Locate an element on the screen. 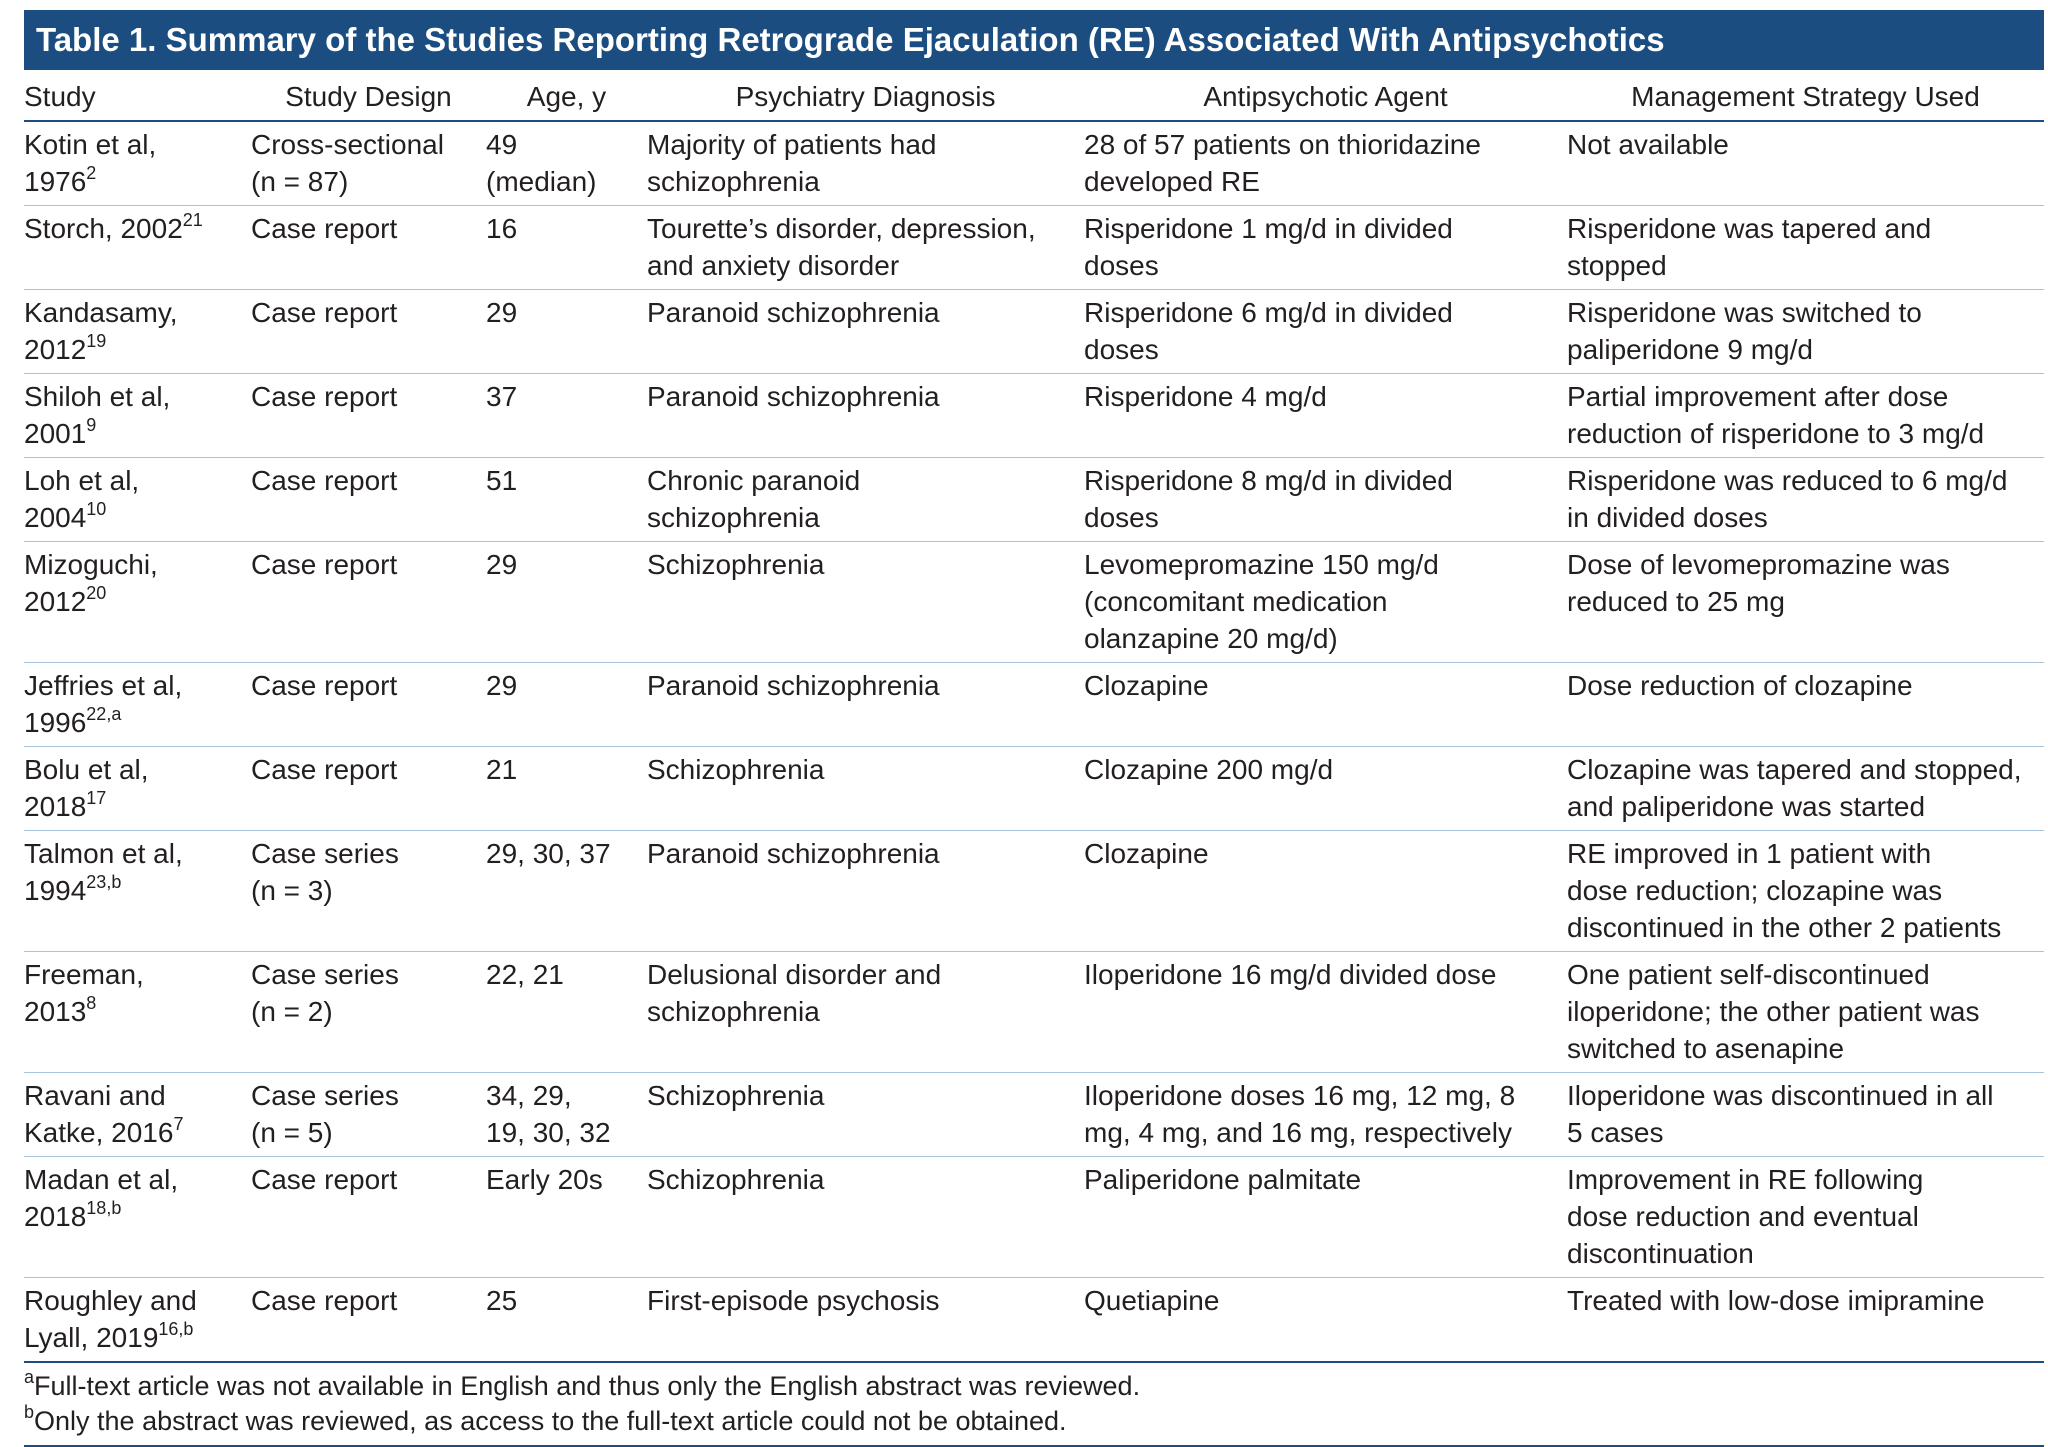 This screenshot has height=1447, width=2048. cell-line: 20138 is located at coordinates (135, 1011).